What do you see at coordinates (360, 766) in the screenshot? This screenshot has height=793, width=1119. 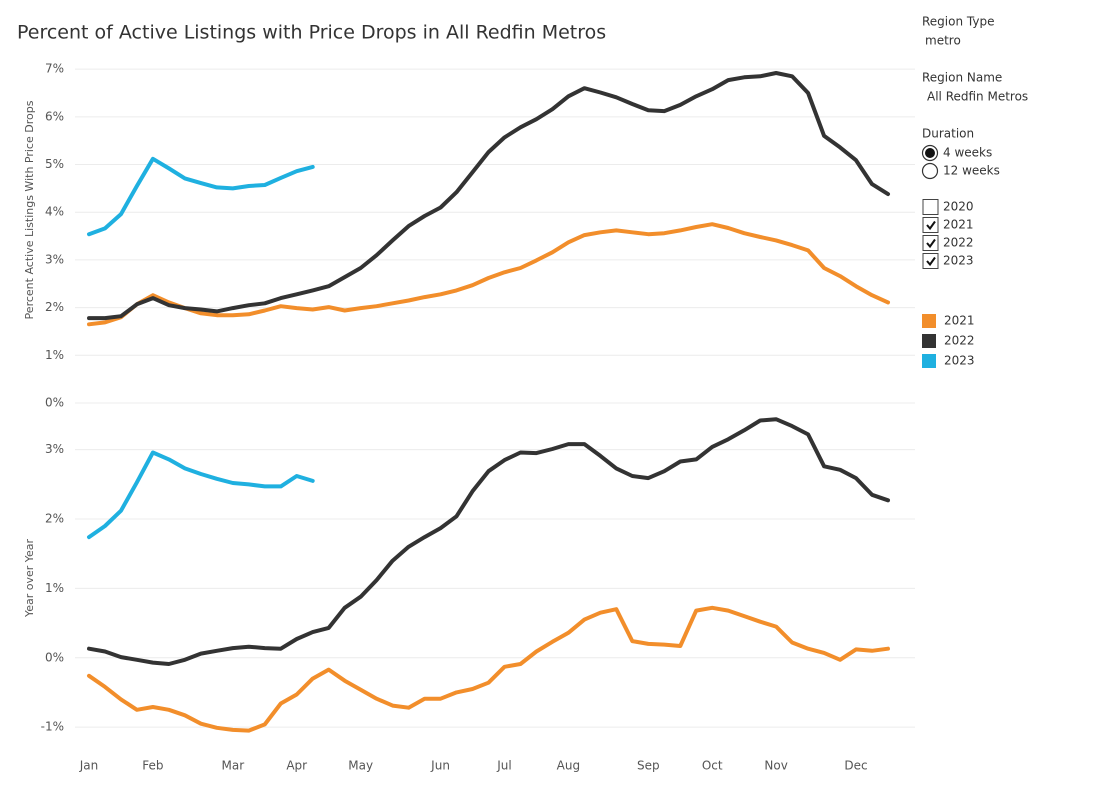 I see `x-tick-label: May` at bounding box center [360, 766].